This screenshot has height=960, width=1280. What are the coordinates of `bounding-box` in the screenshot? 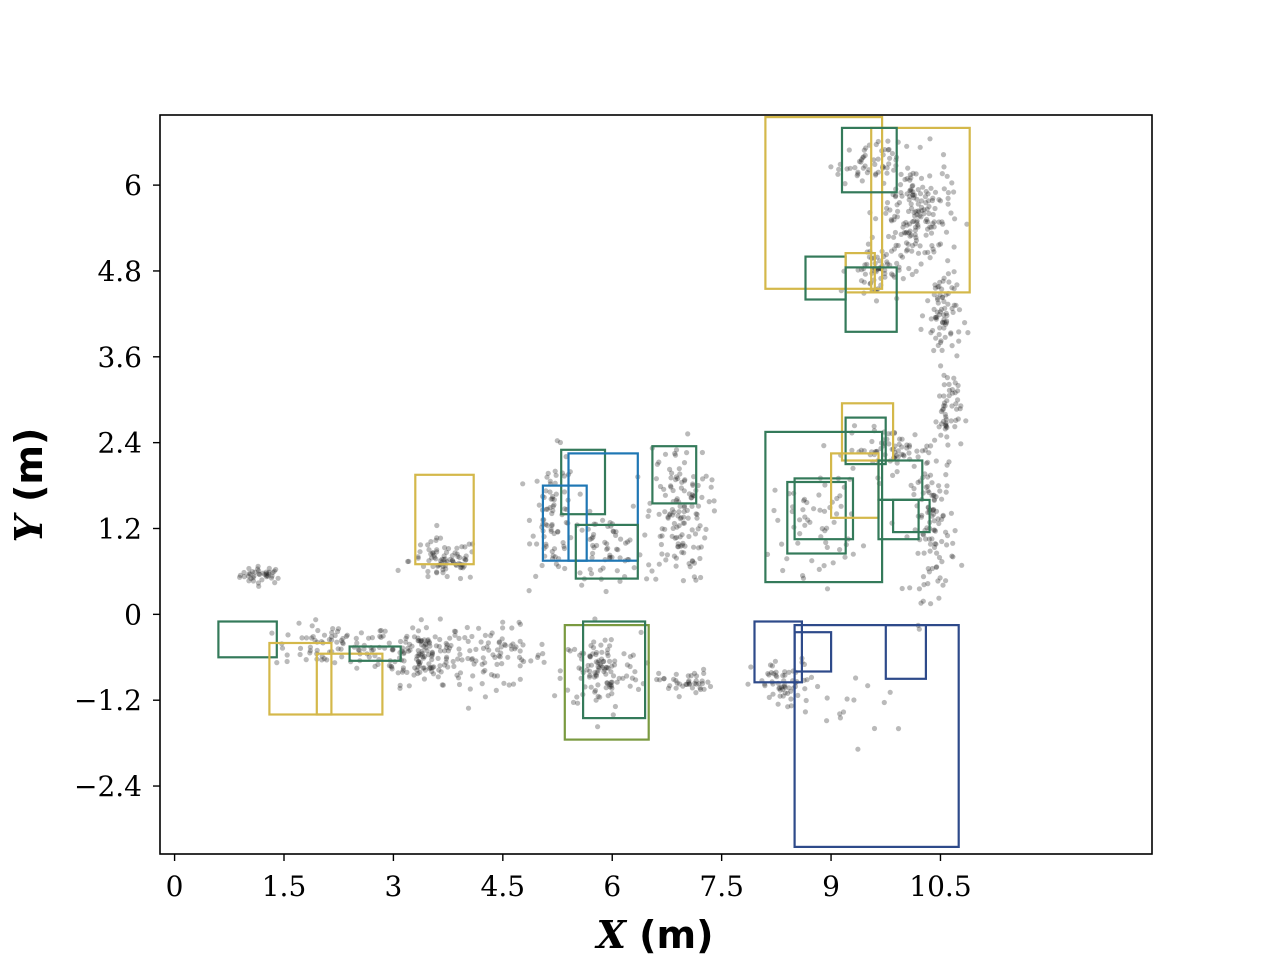 It's located at (813, 652).